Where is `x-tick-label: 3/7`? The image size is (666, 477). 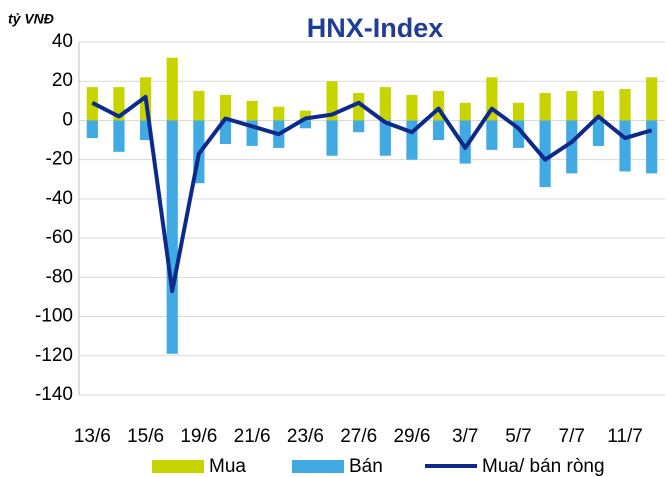
x-tick-label: 3/7 is located at coordinates (465, 436).